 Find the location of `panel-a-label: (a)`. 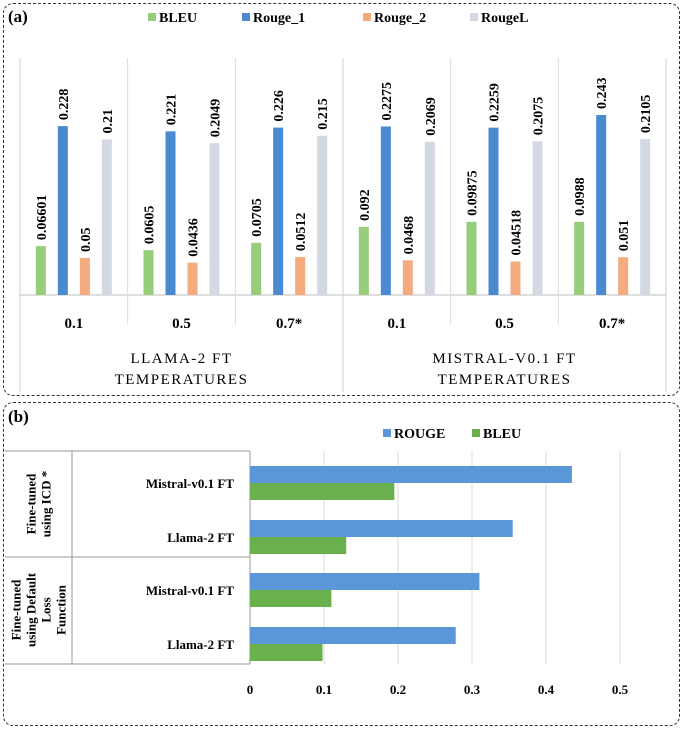

panel-a-label: (a) is located at coordinates (18, 16).